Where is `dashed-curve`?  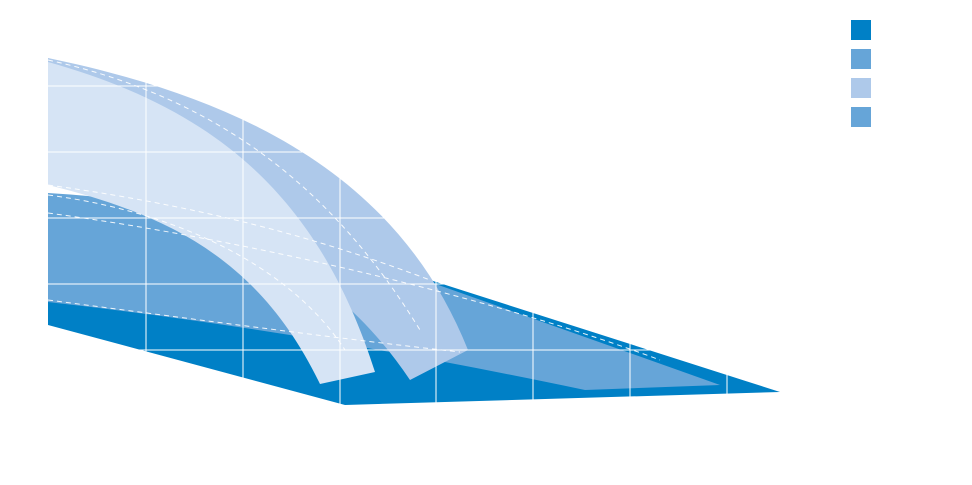 dashed-curve is located at coordinates (196, 272).